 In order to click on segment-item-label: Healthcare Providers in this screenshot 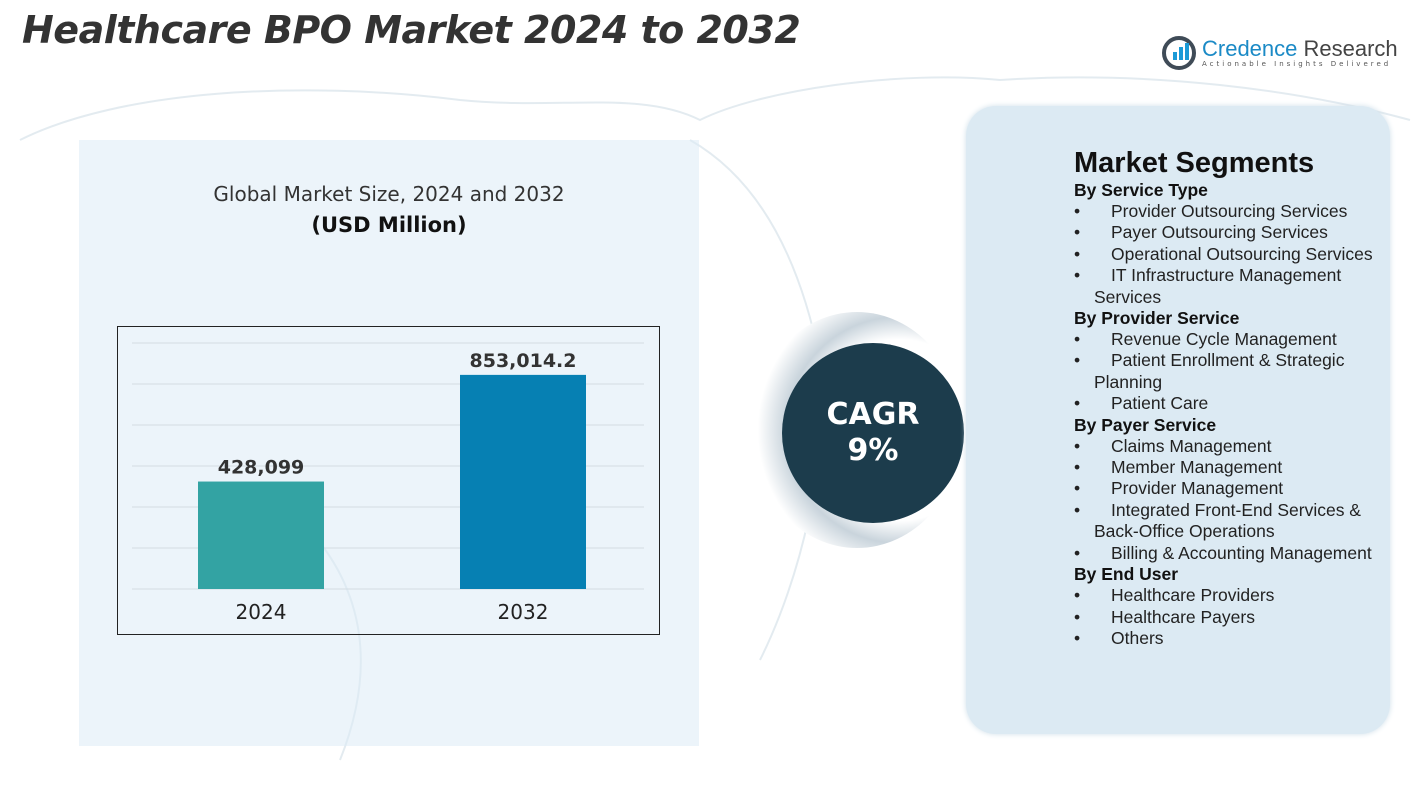, I will do `click(1193, 595)`.